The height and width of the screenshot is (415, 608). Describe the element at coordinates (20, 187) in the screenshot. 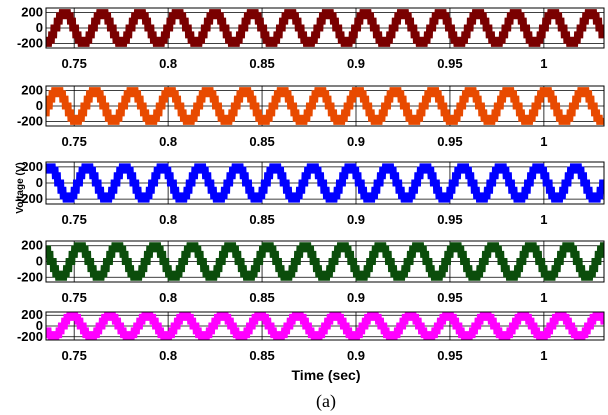

I see `y-axis-label: Voltage (V)` at that location.